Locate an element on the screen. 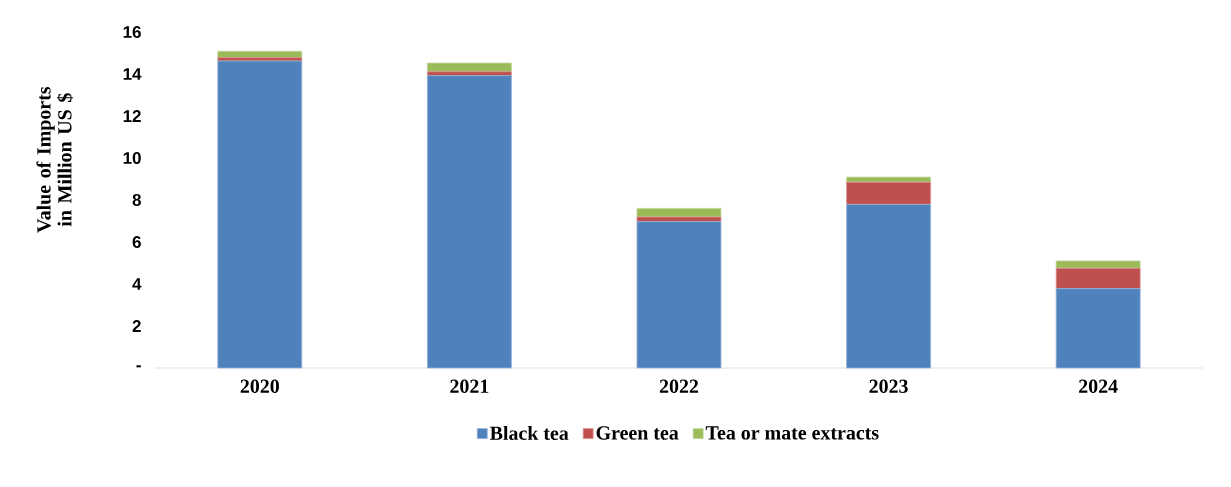 Image resolution: width=1231 pixels, height=487 pixels. y-tick-label: 14 is located at coordinates (132, 74).